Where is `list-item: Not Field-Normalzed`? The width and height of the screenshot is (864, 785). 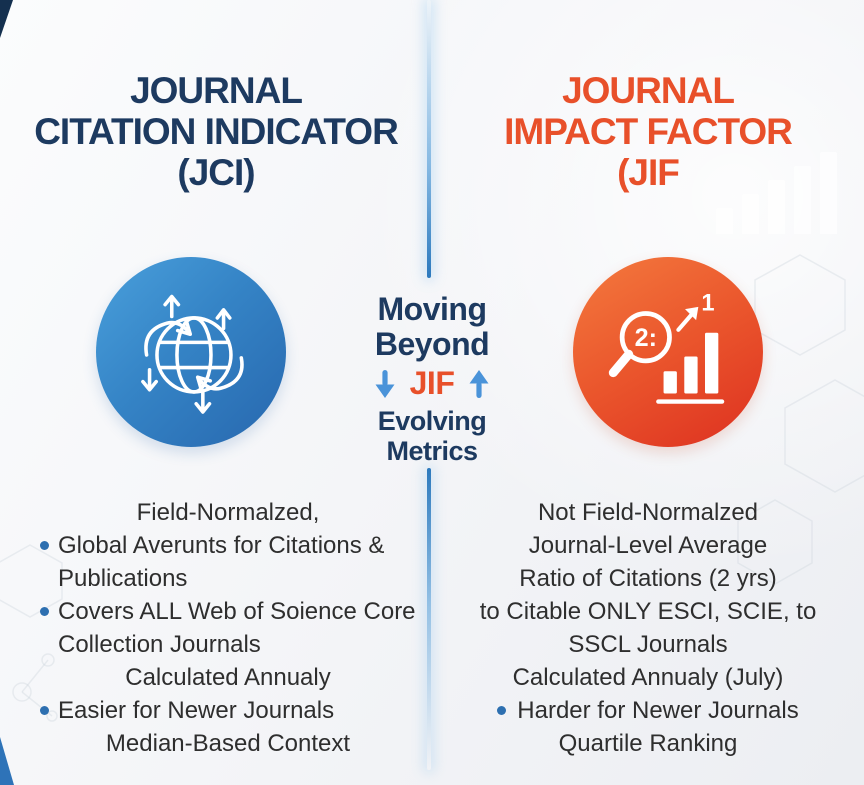 list-item: Not Field-Normalzed is located at coordinates (648, 512).